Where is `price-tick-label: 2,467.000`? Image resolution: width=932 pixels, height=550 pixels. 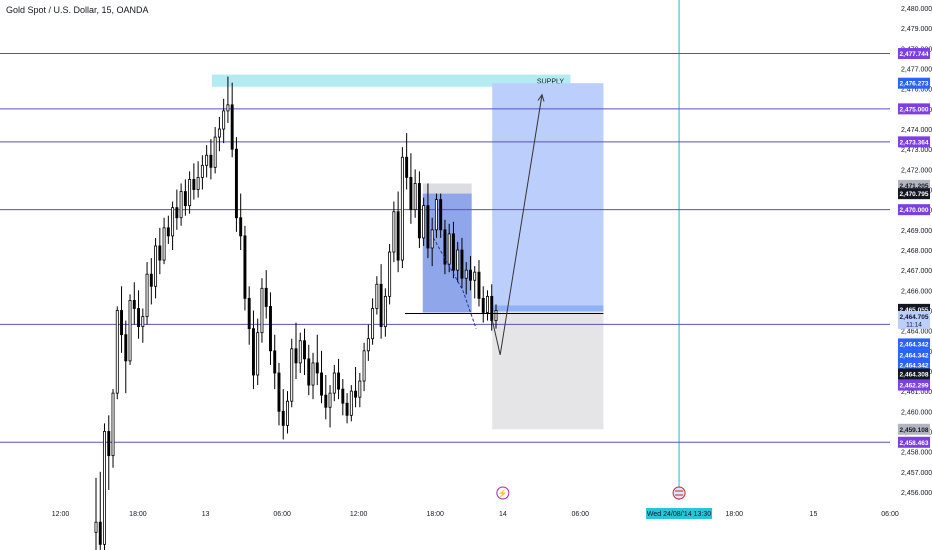
price-tick-label: 2,467.000 is located at coordinates (916, 271).